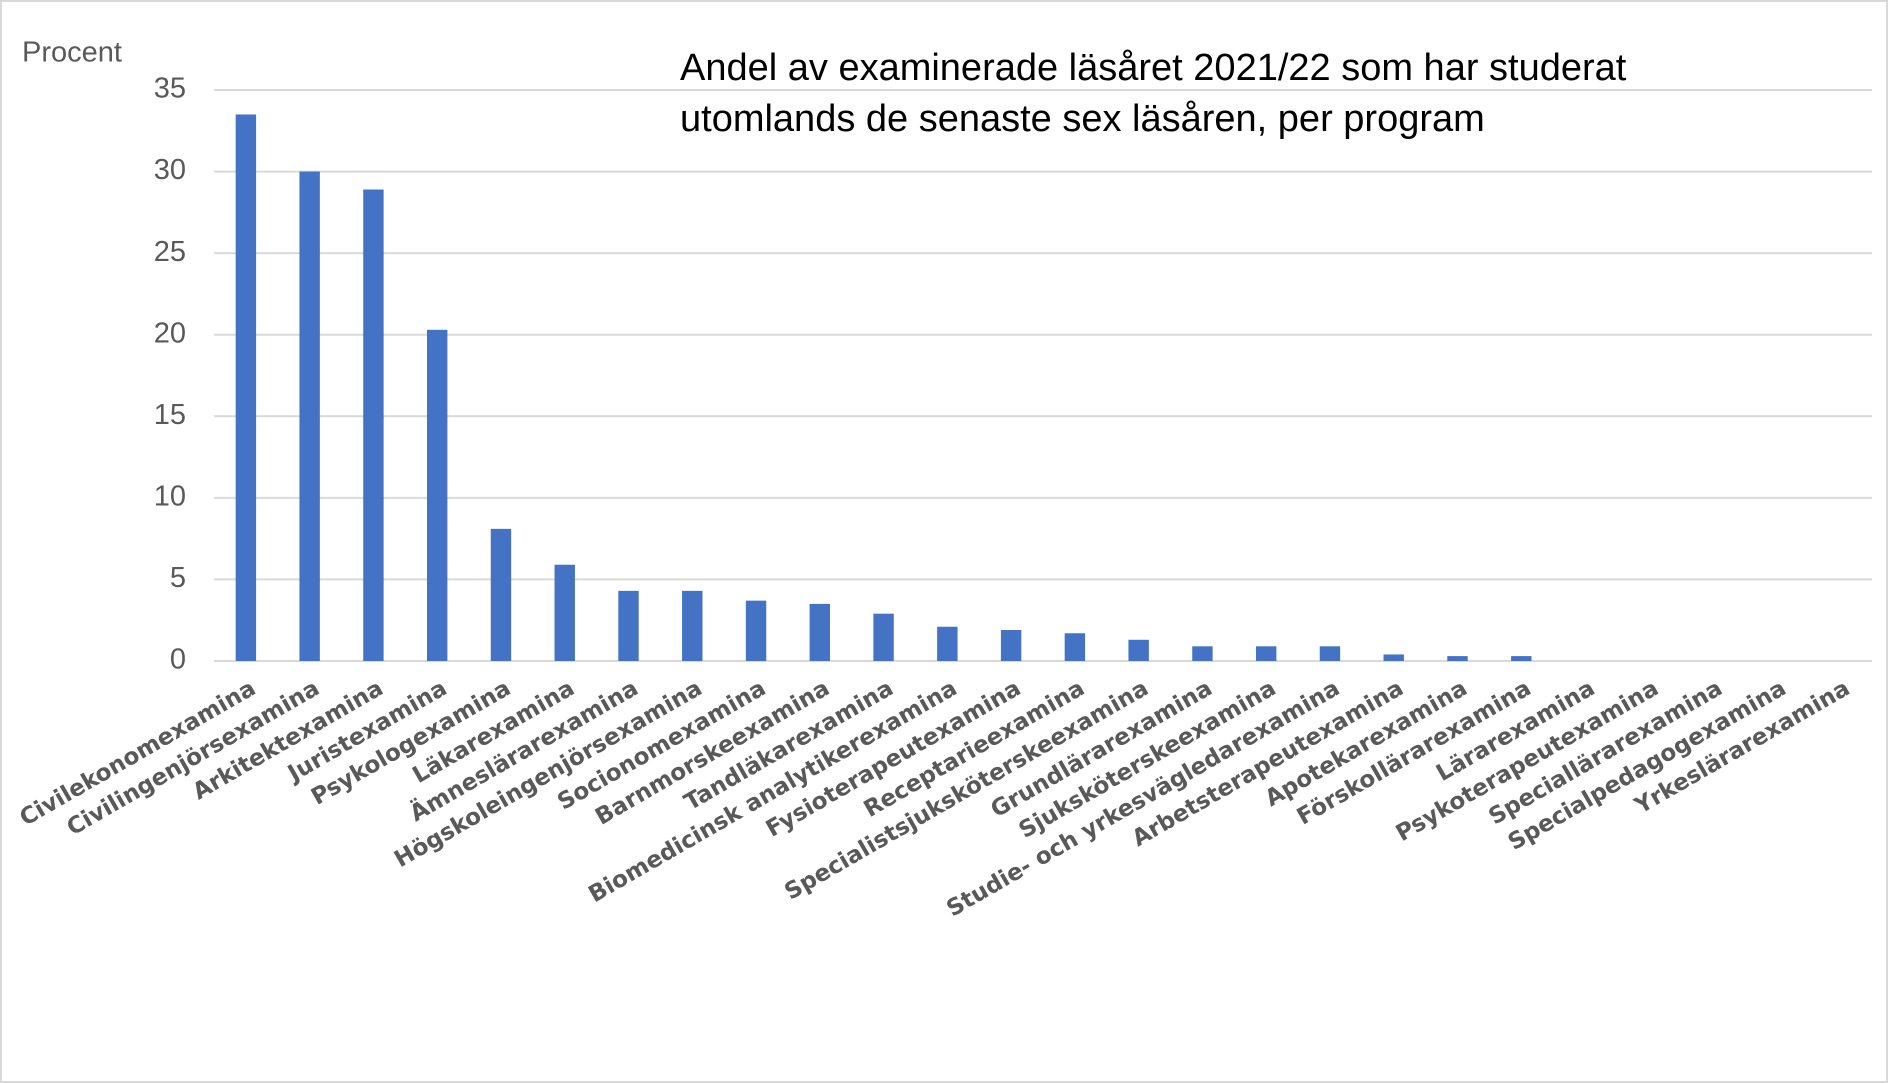  Describe the element at coordinates (170, 333) in the screenshot. I see `y-tick-label: 20` at that location.